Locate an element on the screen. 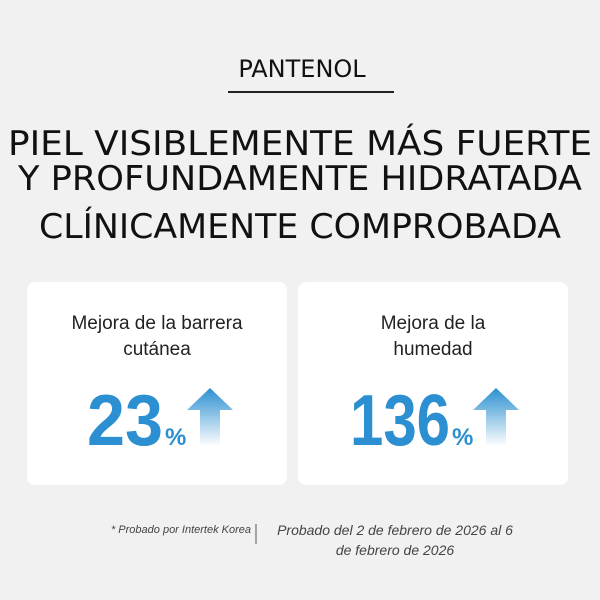 The image size is (600, 600). card is located at coordinates (157, 383).